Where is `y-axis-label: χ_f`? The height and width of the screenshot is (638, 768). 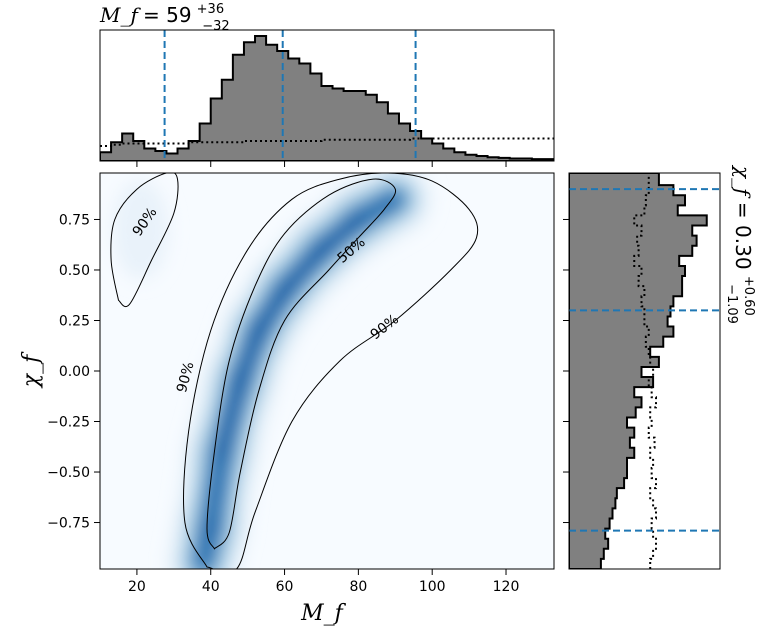
y-axis-label: χ_f is located at coordinates (31, 370).